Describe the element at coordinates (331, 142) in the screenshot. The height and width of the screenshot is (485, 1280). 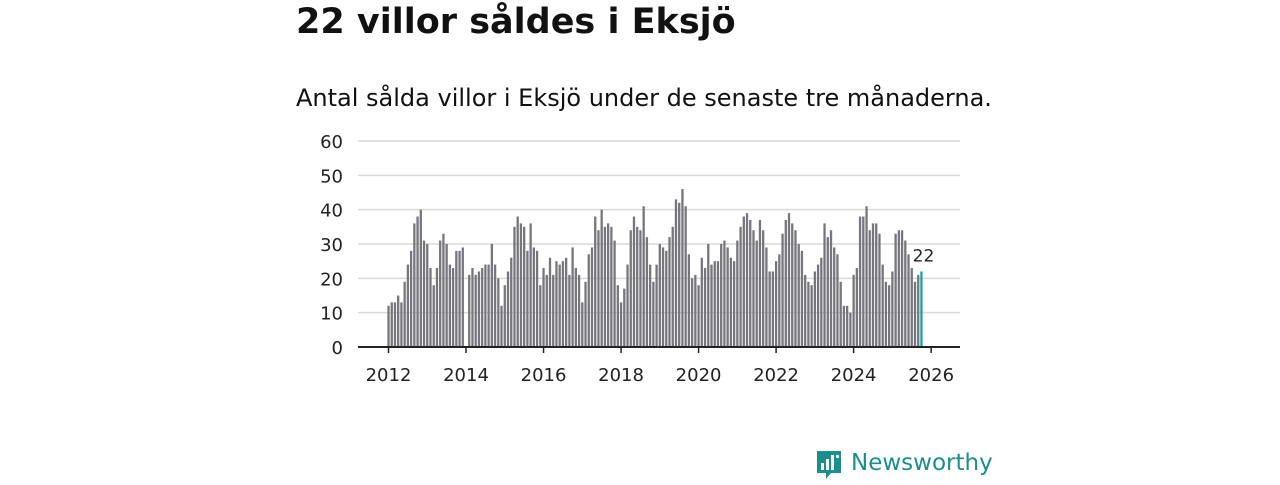
I see `y-tick-label: 60` at that location.